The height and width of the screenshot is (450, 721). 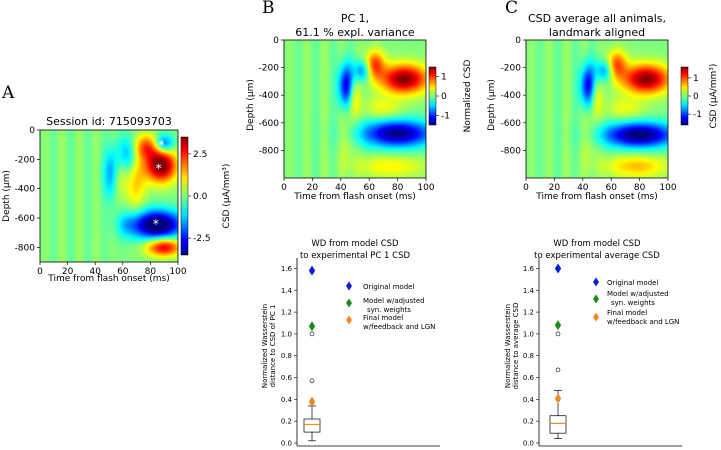 What do you see at coordinates (8, 93) in the screenshot?
I see `panel-letter-a: A` at bounding box center [8, 93].